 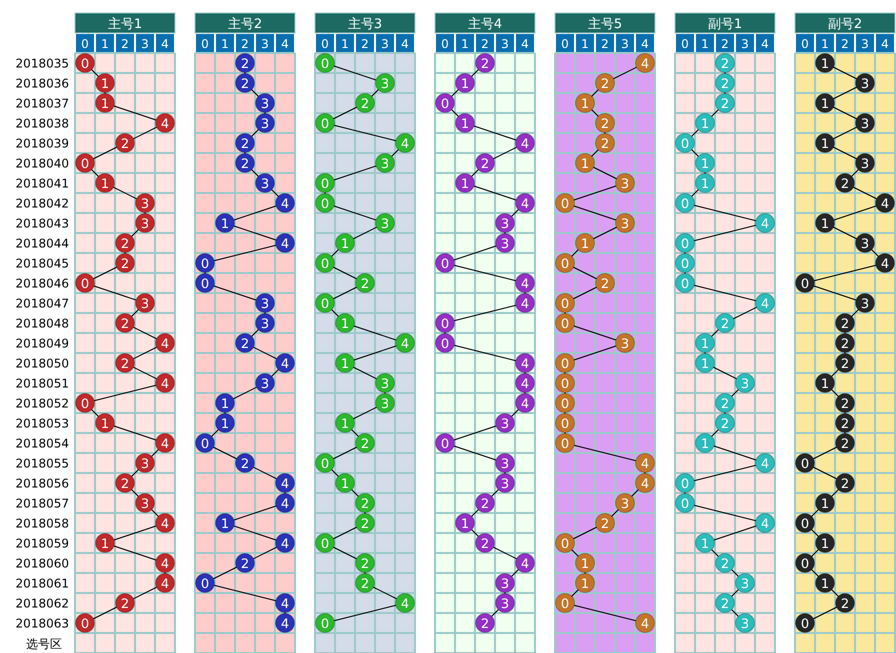 What do you see at coordinates (42, 83) in the screenshot?
I see `y-tick-label: 2018036` at bounding box center [42, 83].